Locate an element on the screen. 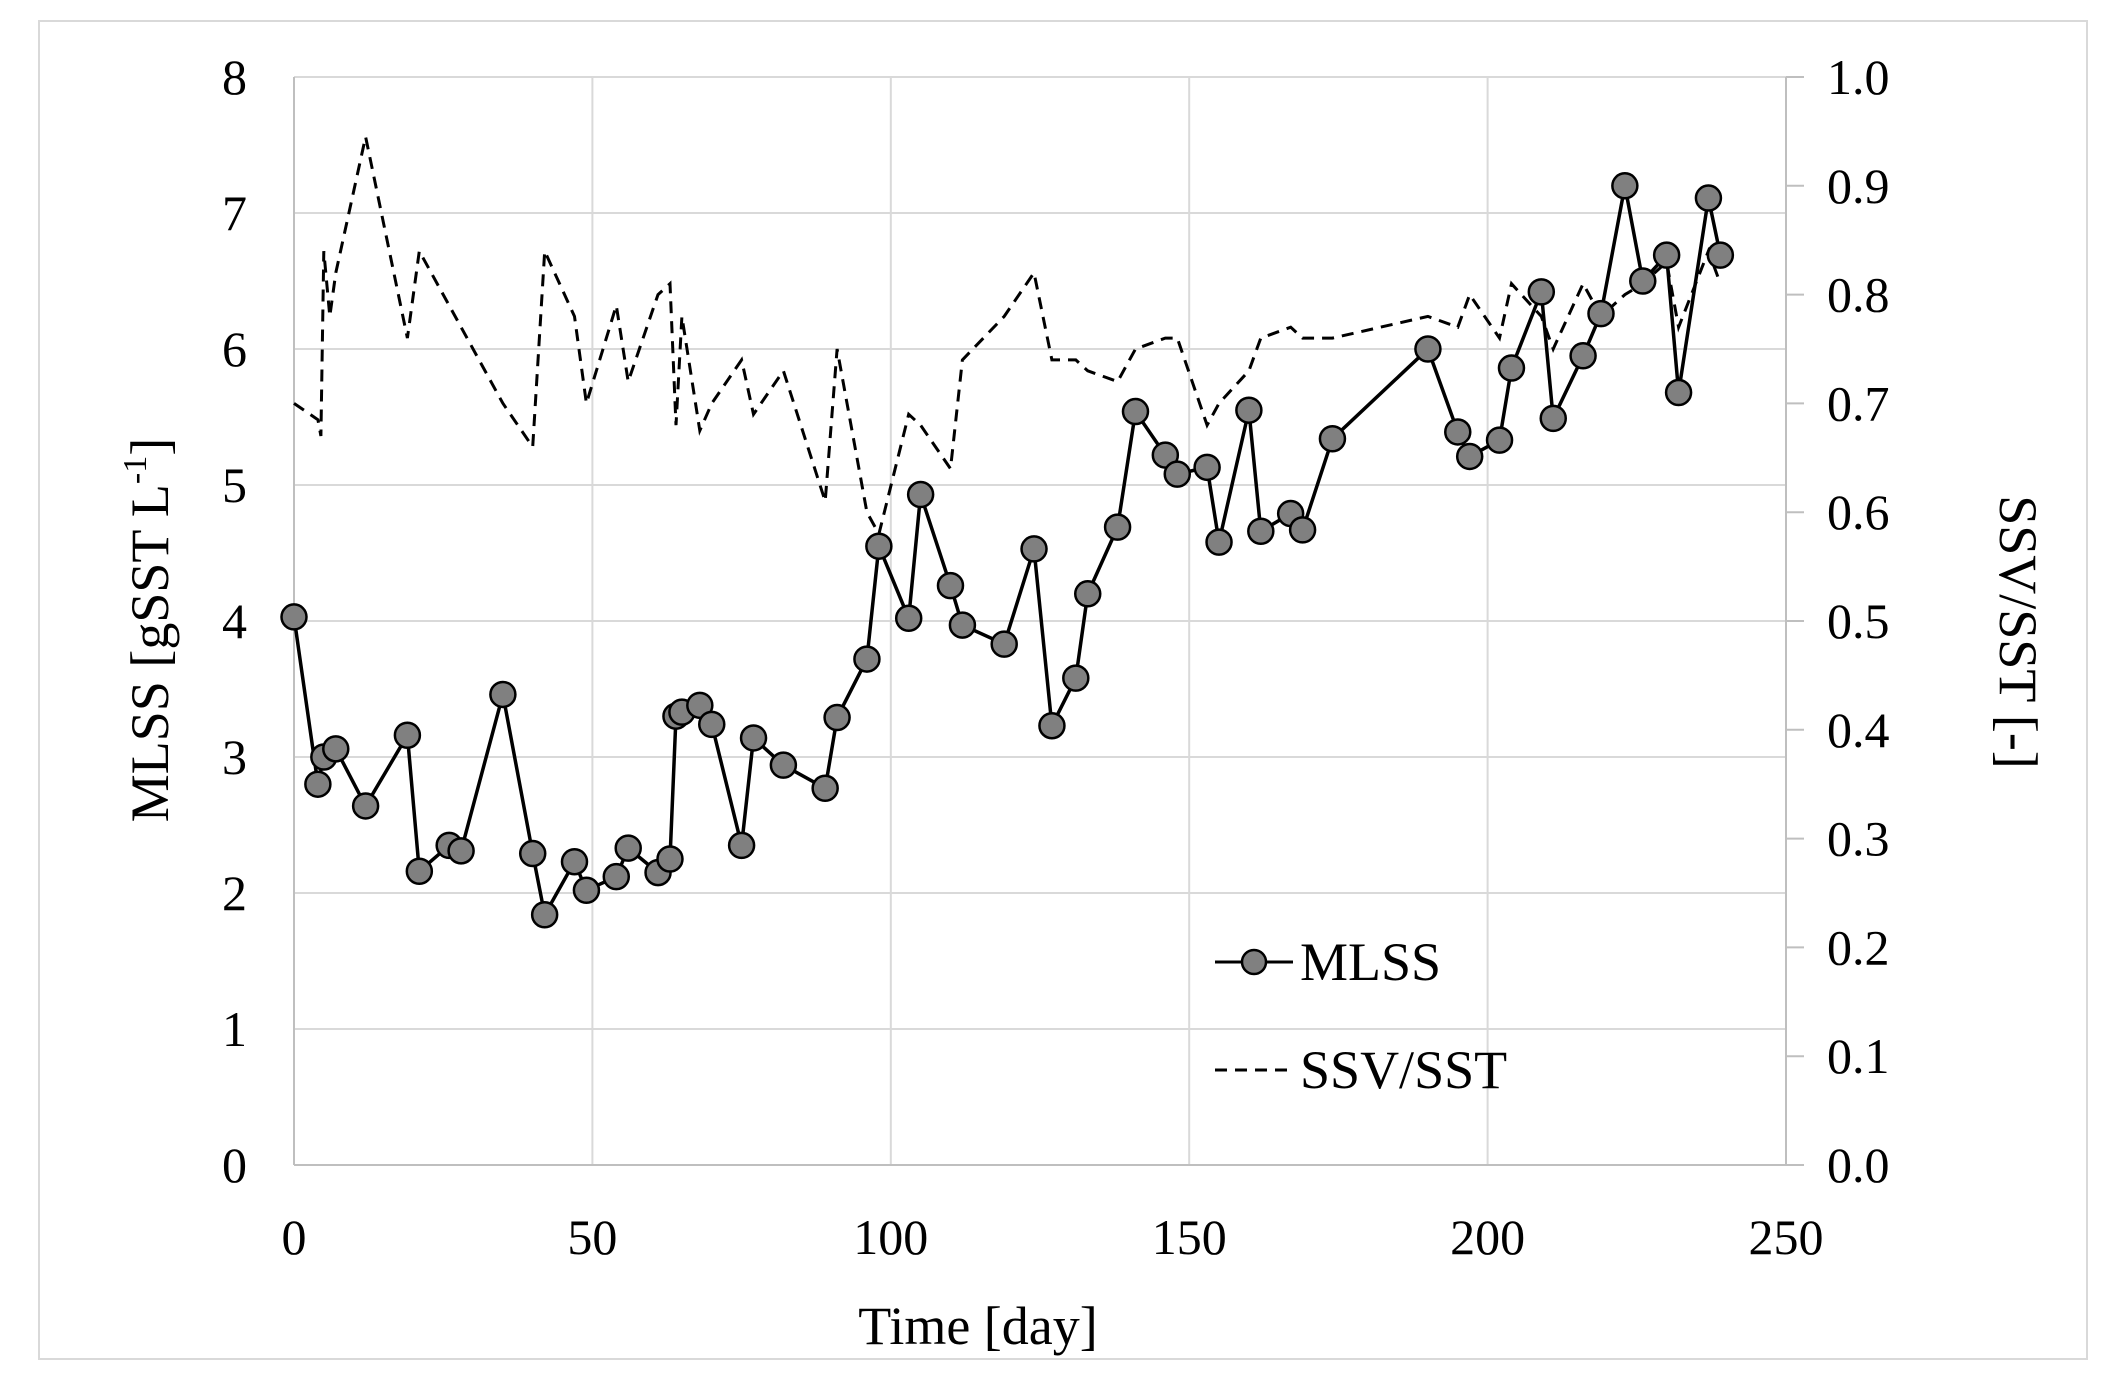  y-right-tick-label-0.0: 0.0 is located at coordinates (1858, 1165).